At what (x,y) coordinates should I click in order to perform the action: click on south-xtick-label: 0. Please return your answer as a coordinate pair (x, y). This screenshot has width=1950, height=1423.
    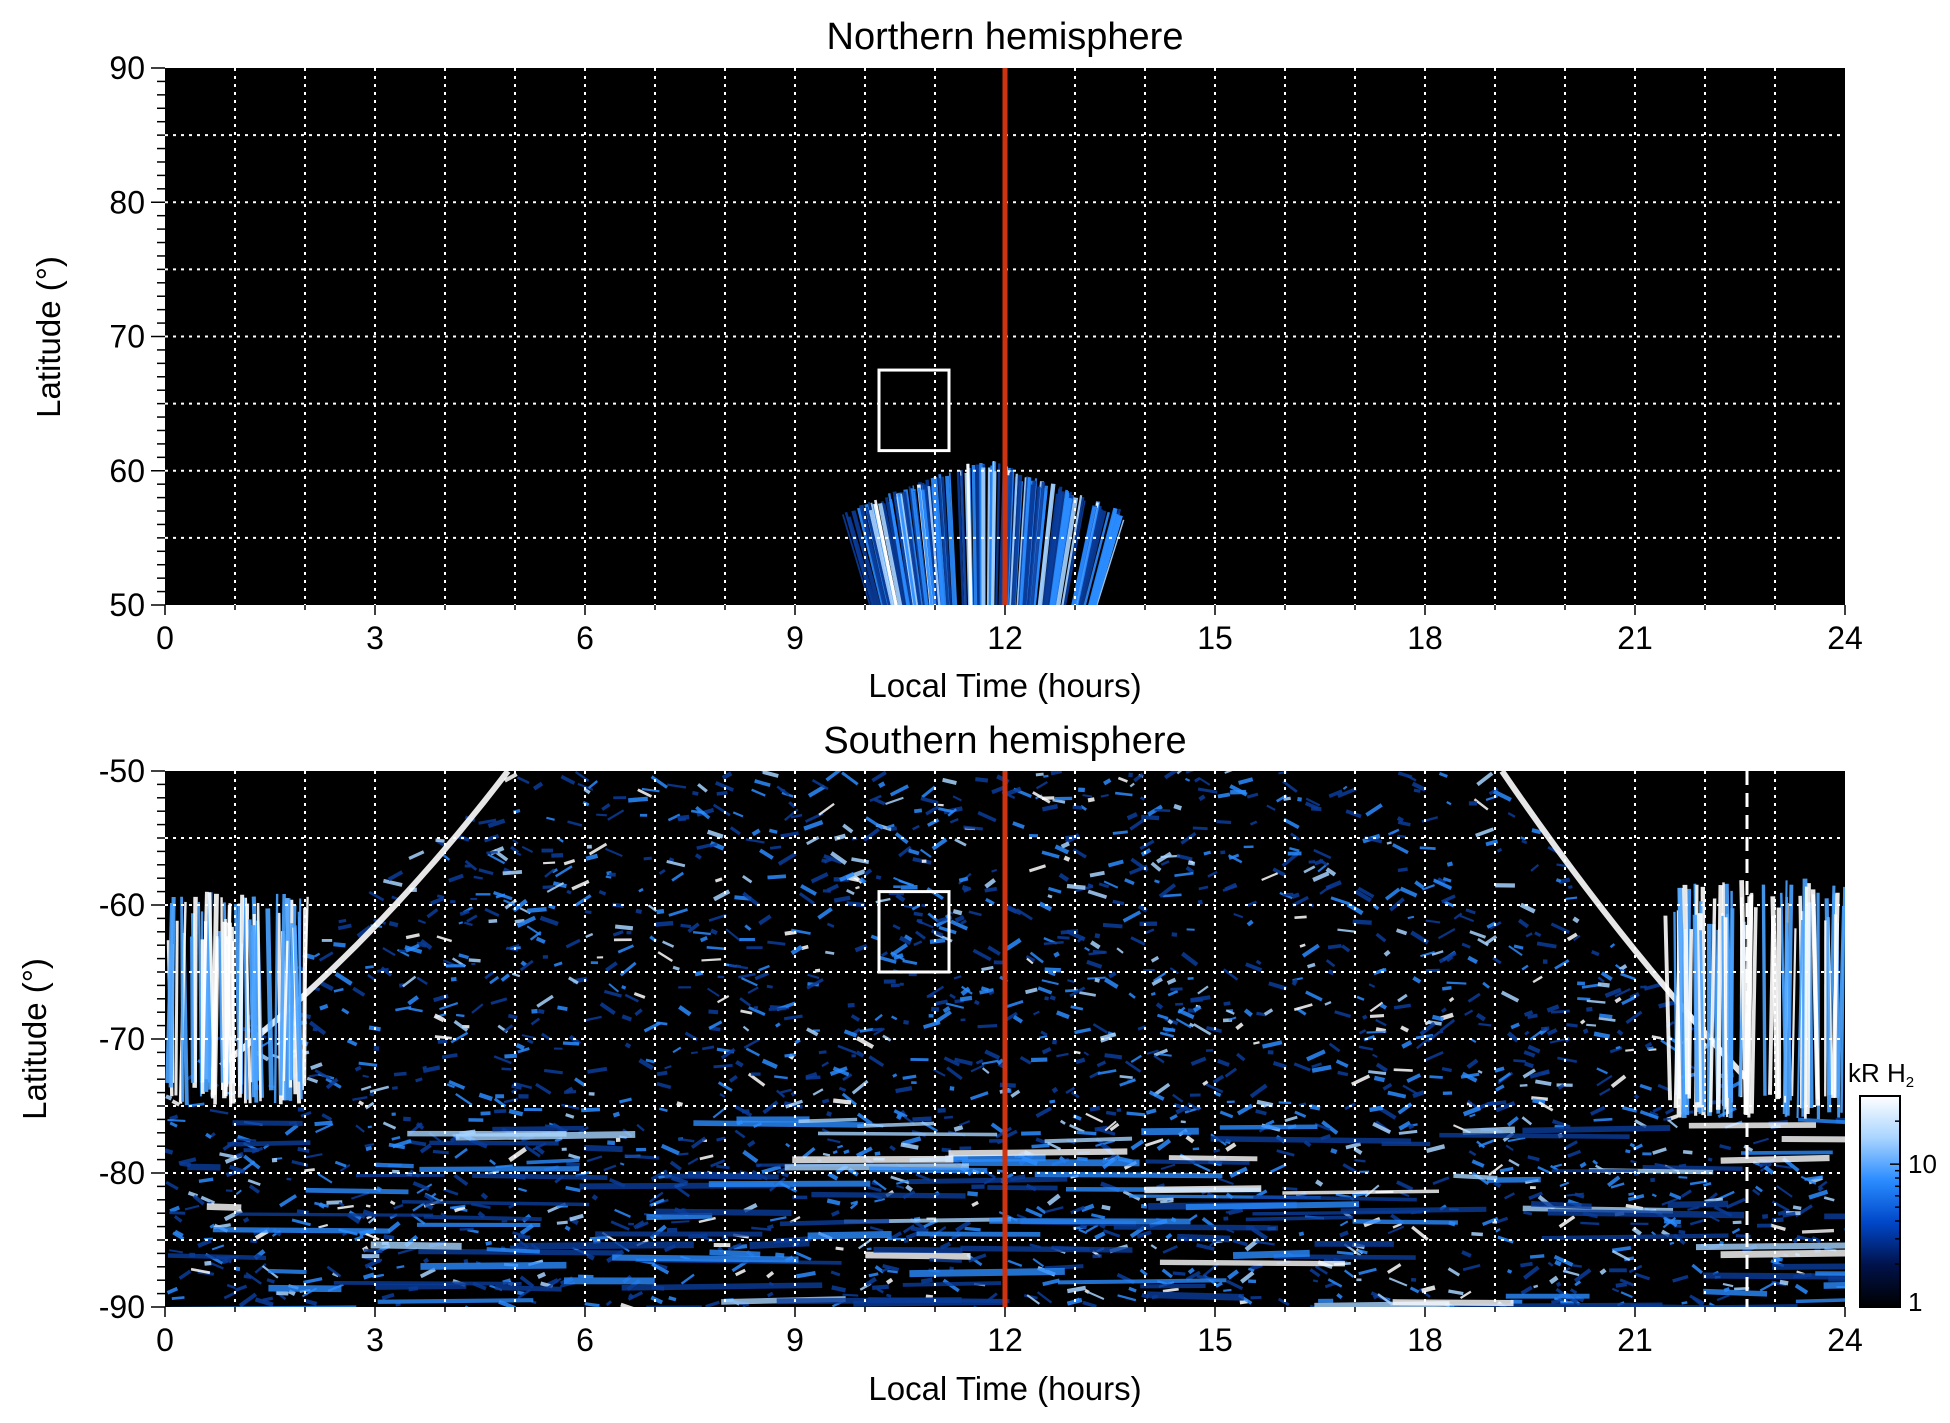
    Looking at the image, I should click on (165, 1340).